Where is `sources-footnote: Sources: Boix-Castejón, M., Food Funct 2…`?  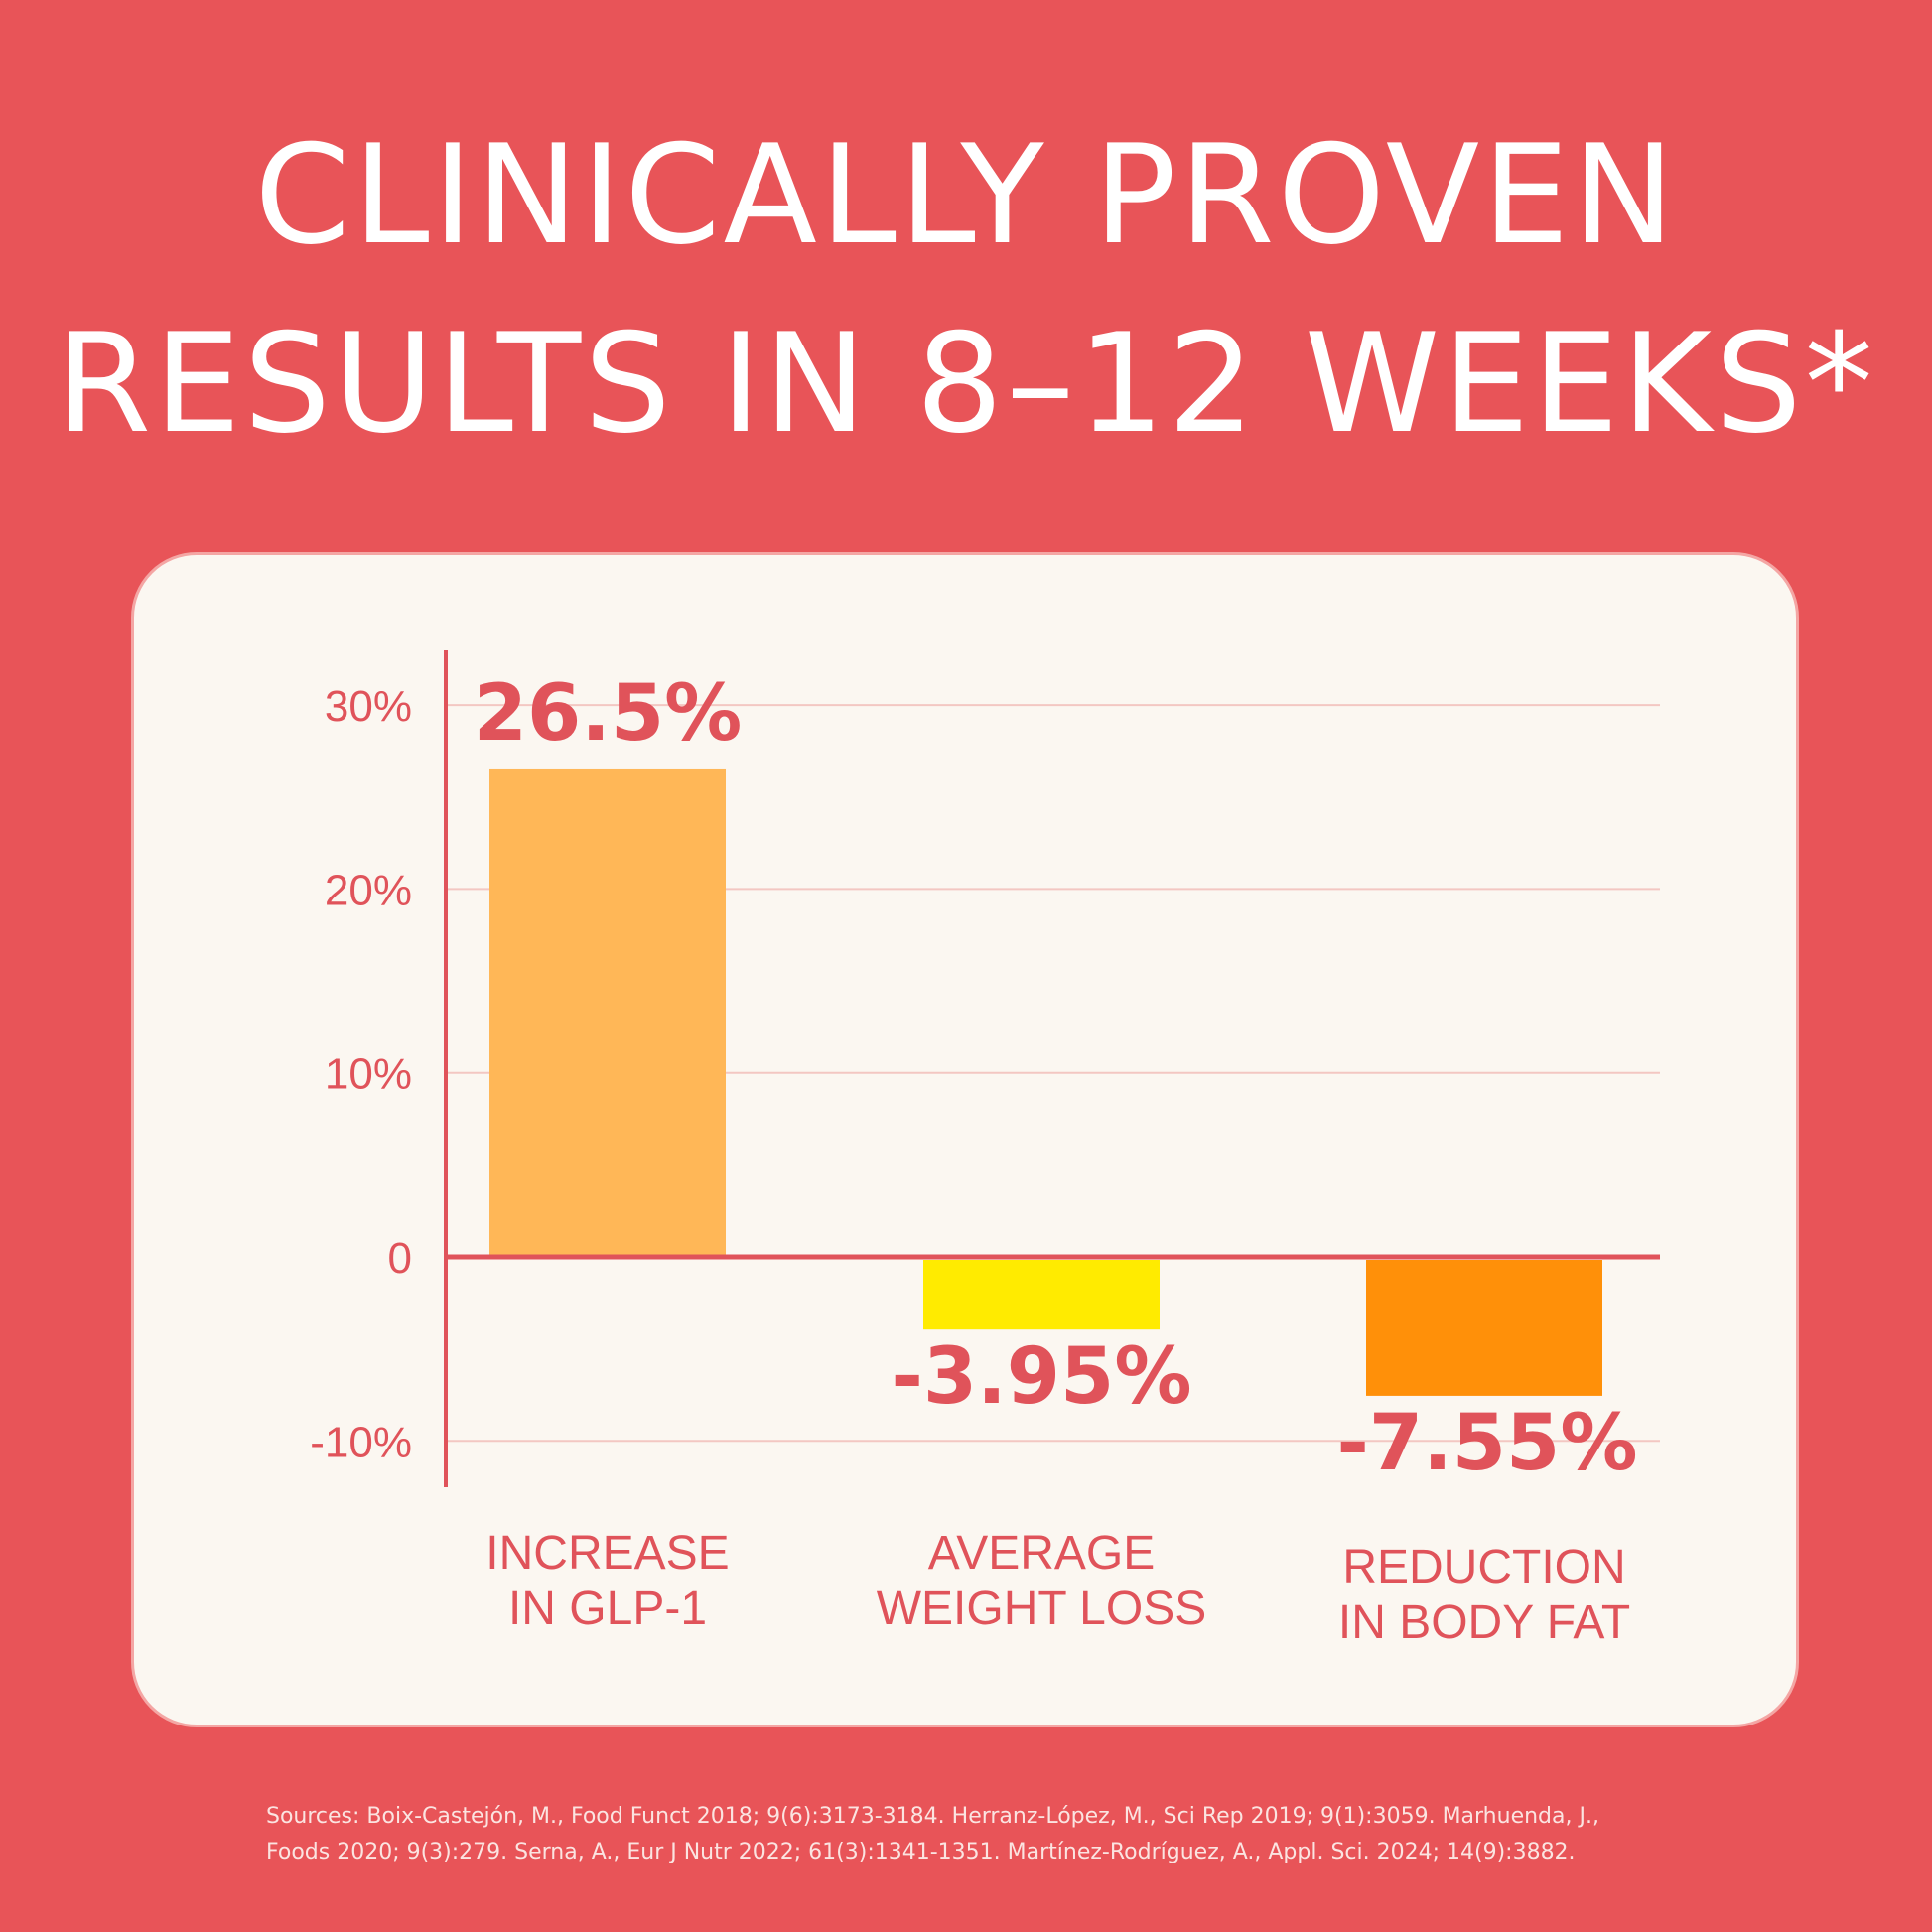
sources-footnote: Sources: Boix-Castejón, M., Food Funct 2… is located at coordinates (1021, 1835).